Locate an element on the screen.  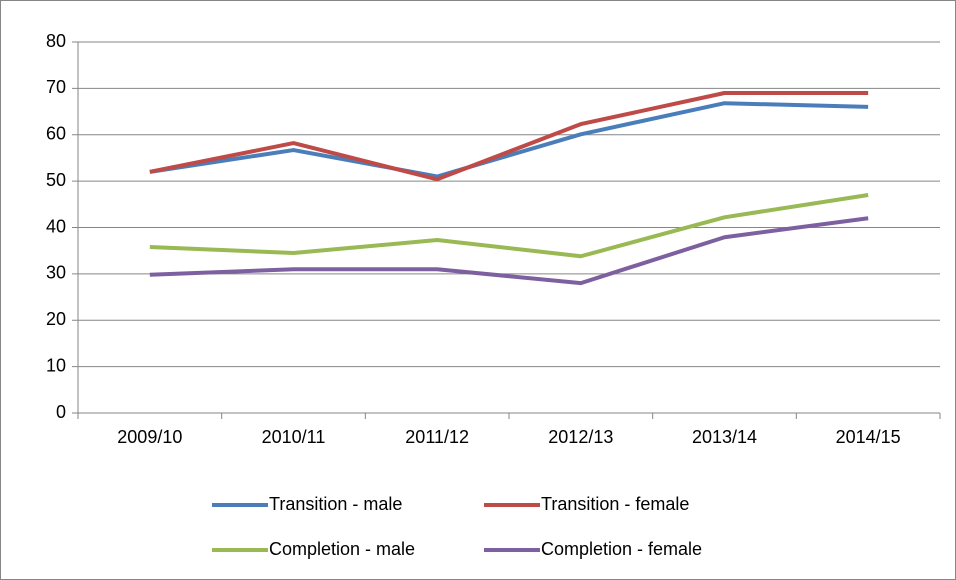
x-tick-label: 2011/12 is located at coordinates (437, 437).